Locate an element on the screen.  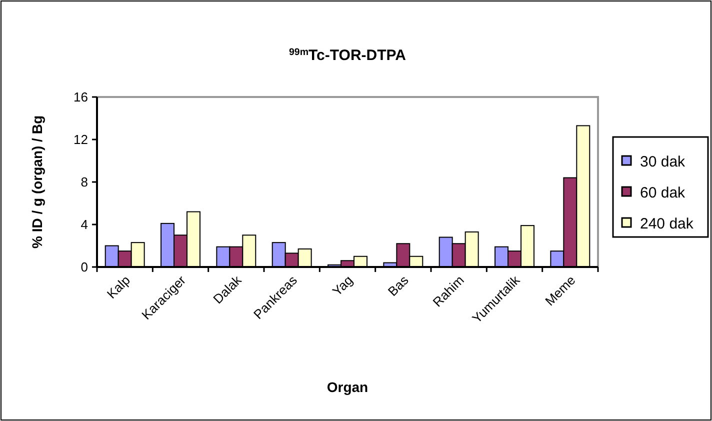
y-tick-label: 8 is located at coordinates (84, 182).